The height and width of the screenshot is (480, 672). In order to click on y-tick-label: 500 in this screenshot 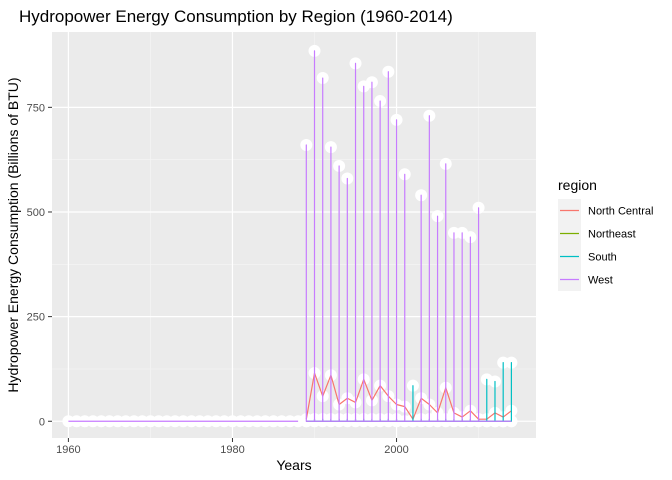, I will do `click(36, 213)`.